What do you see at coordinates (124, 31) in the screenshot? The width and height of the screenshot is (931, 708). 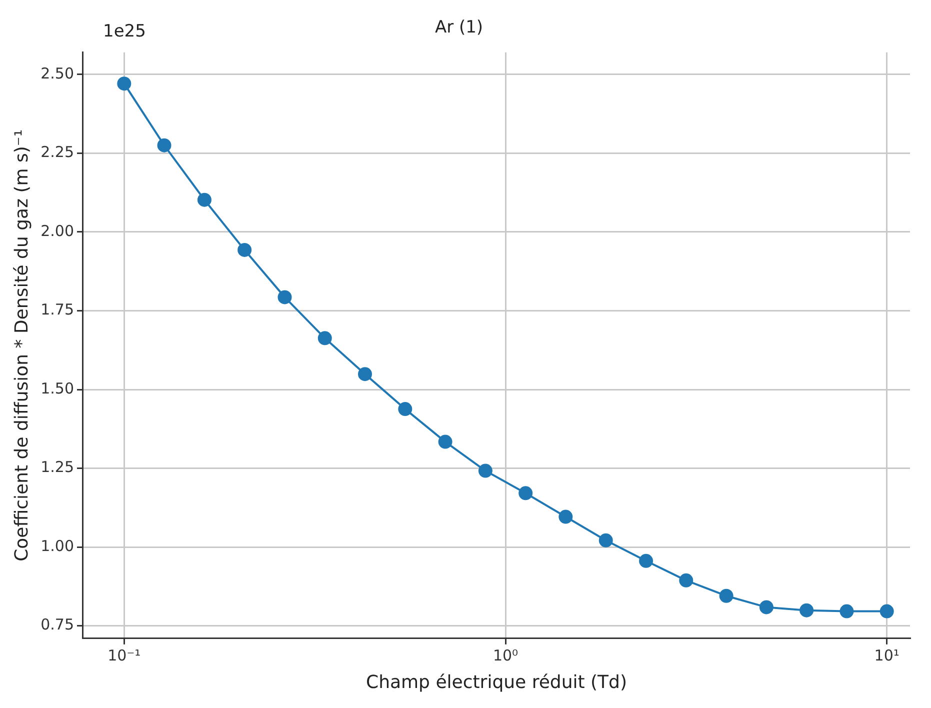 I see `text: 1e25` at bounding box center [124, 31].